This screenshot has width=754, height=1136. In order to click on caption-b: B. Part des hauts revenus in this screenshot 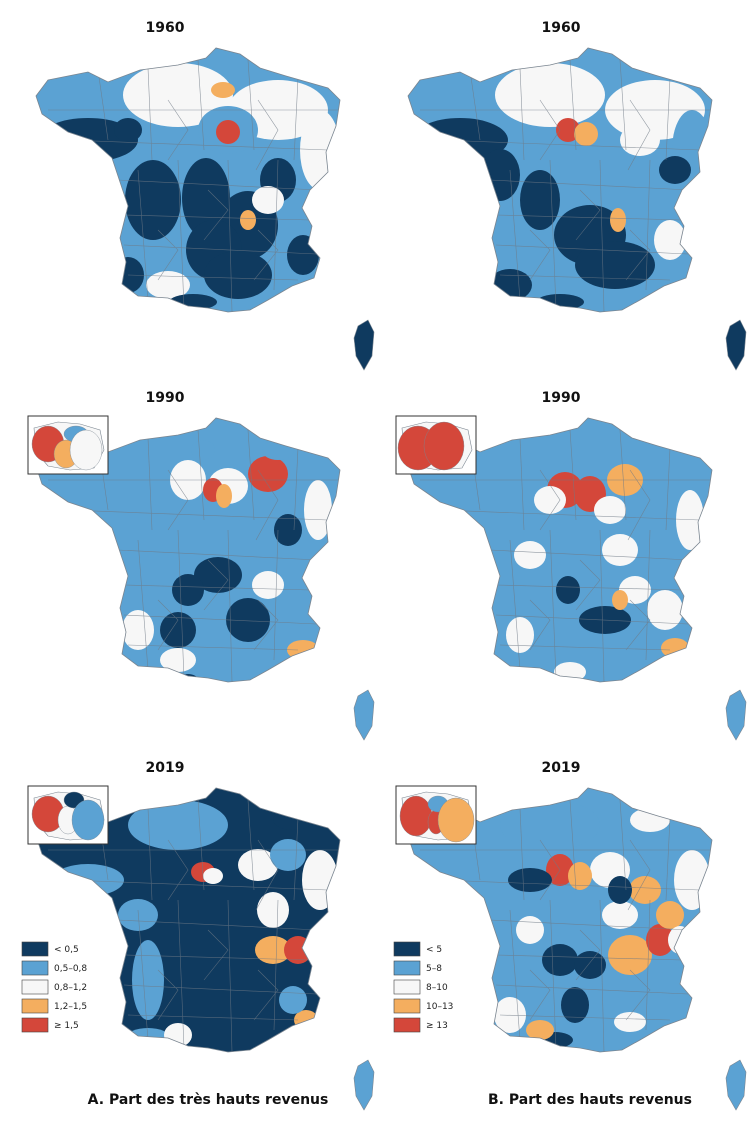, I will do `click(590, 1100)`.